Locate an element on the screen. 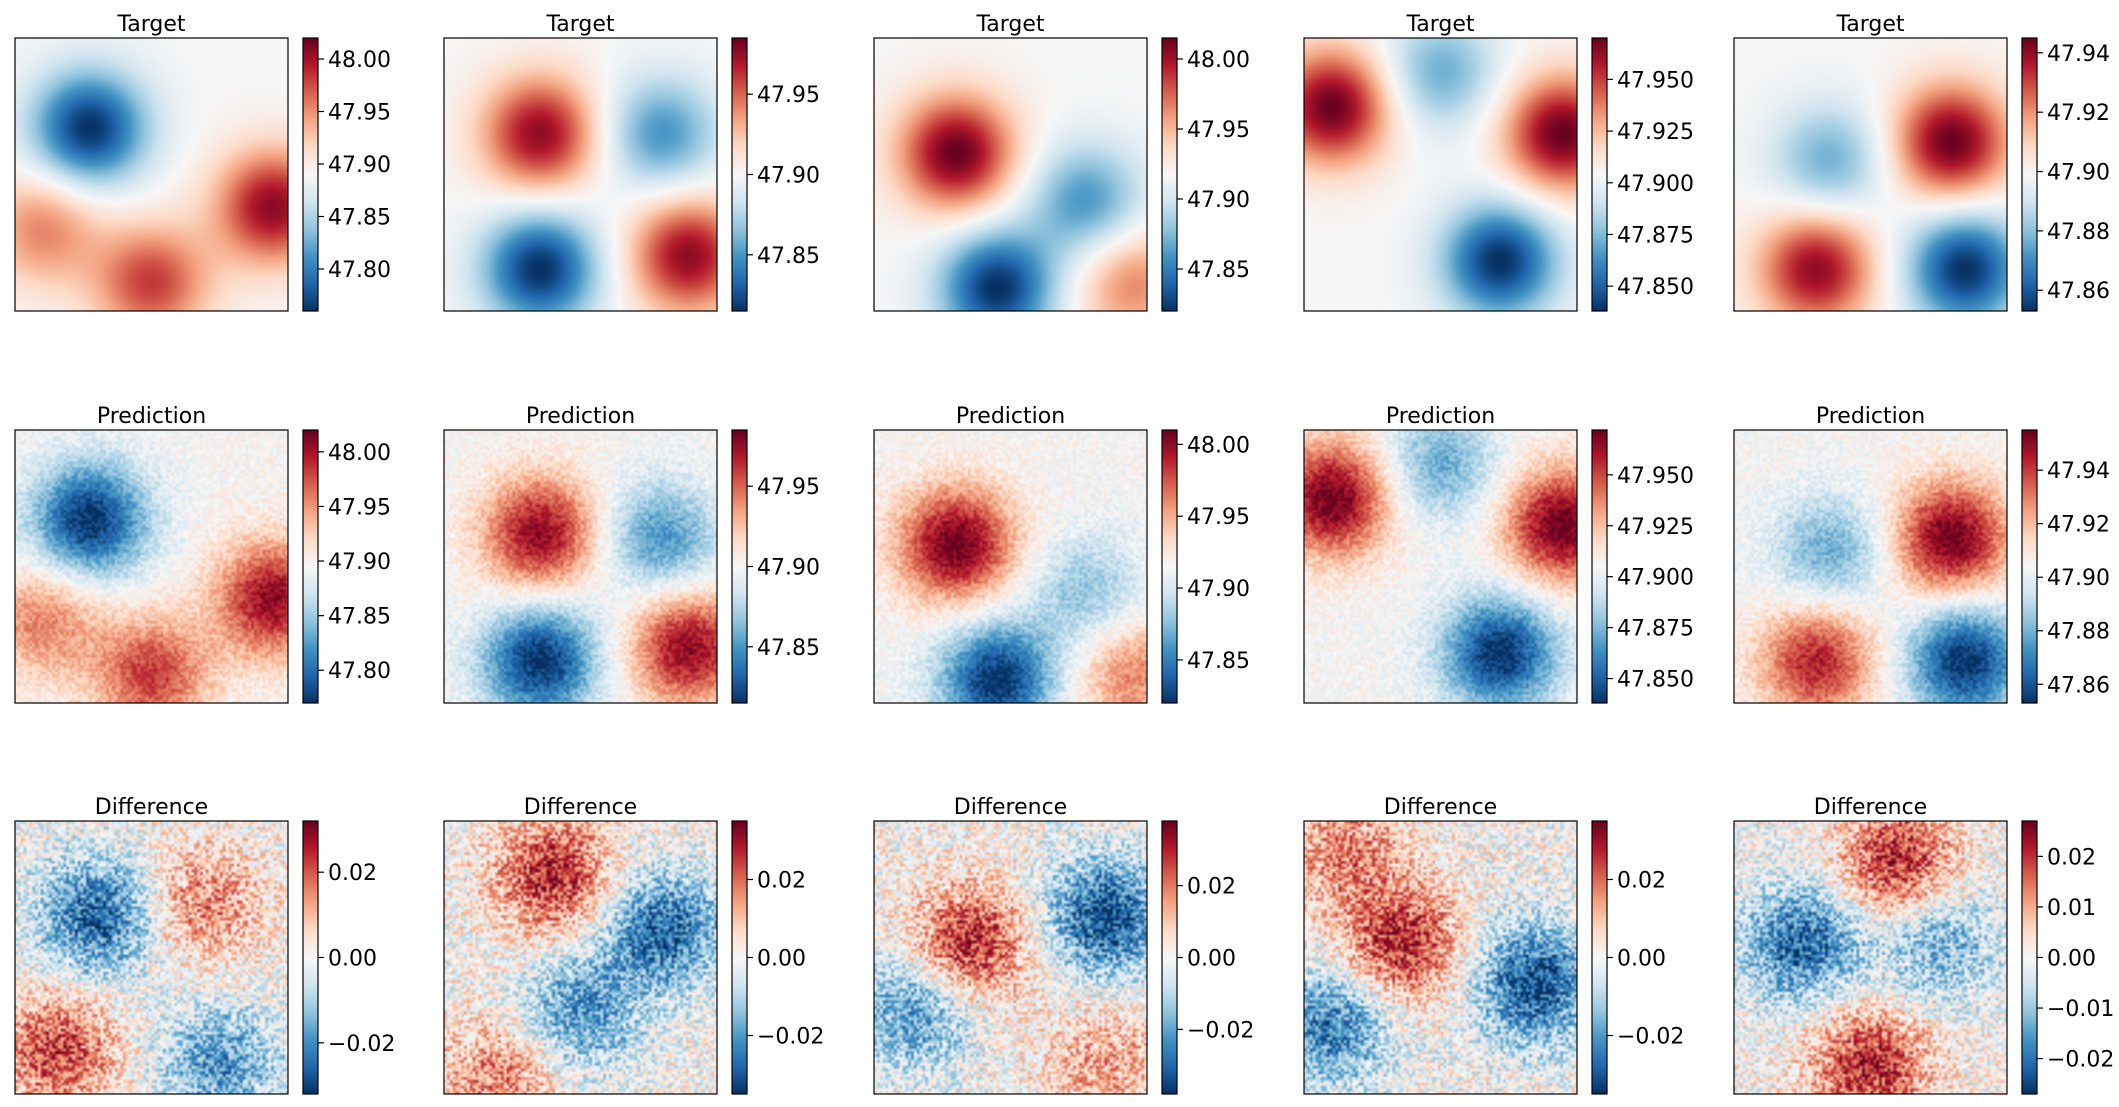 The height and width of the screenshot is (1107, 2119). heatmap-panel: Prediction 47.850 47.875 47.900 47.925 47.950 is located at coordinates (1498, 554).